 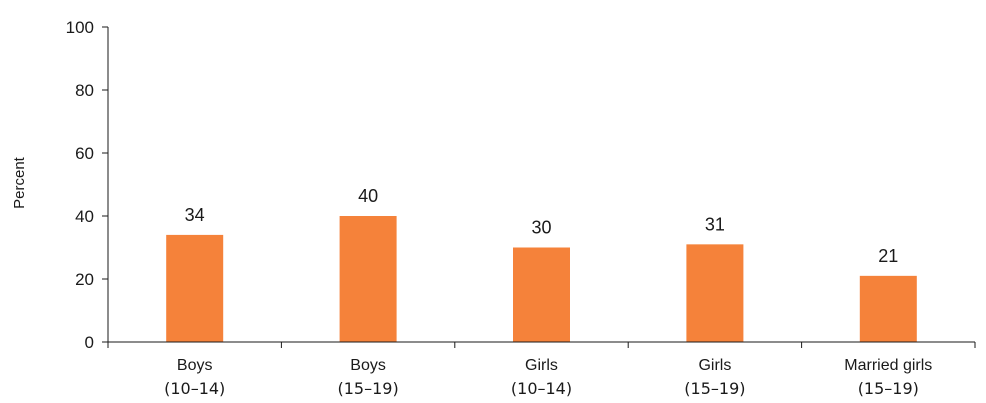 I want to click on y-tick-label: 40, so click(x=84, y=216).